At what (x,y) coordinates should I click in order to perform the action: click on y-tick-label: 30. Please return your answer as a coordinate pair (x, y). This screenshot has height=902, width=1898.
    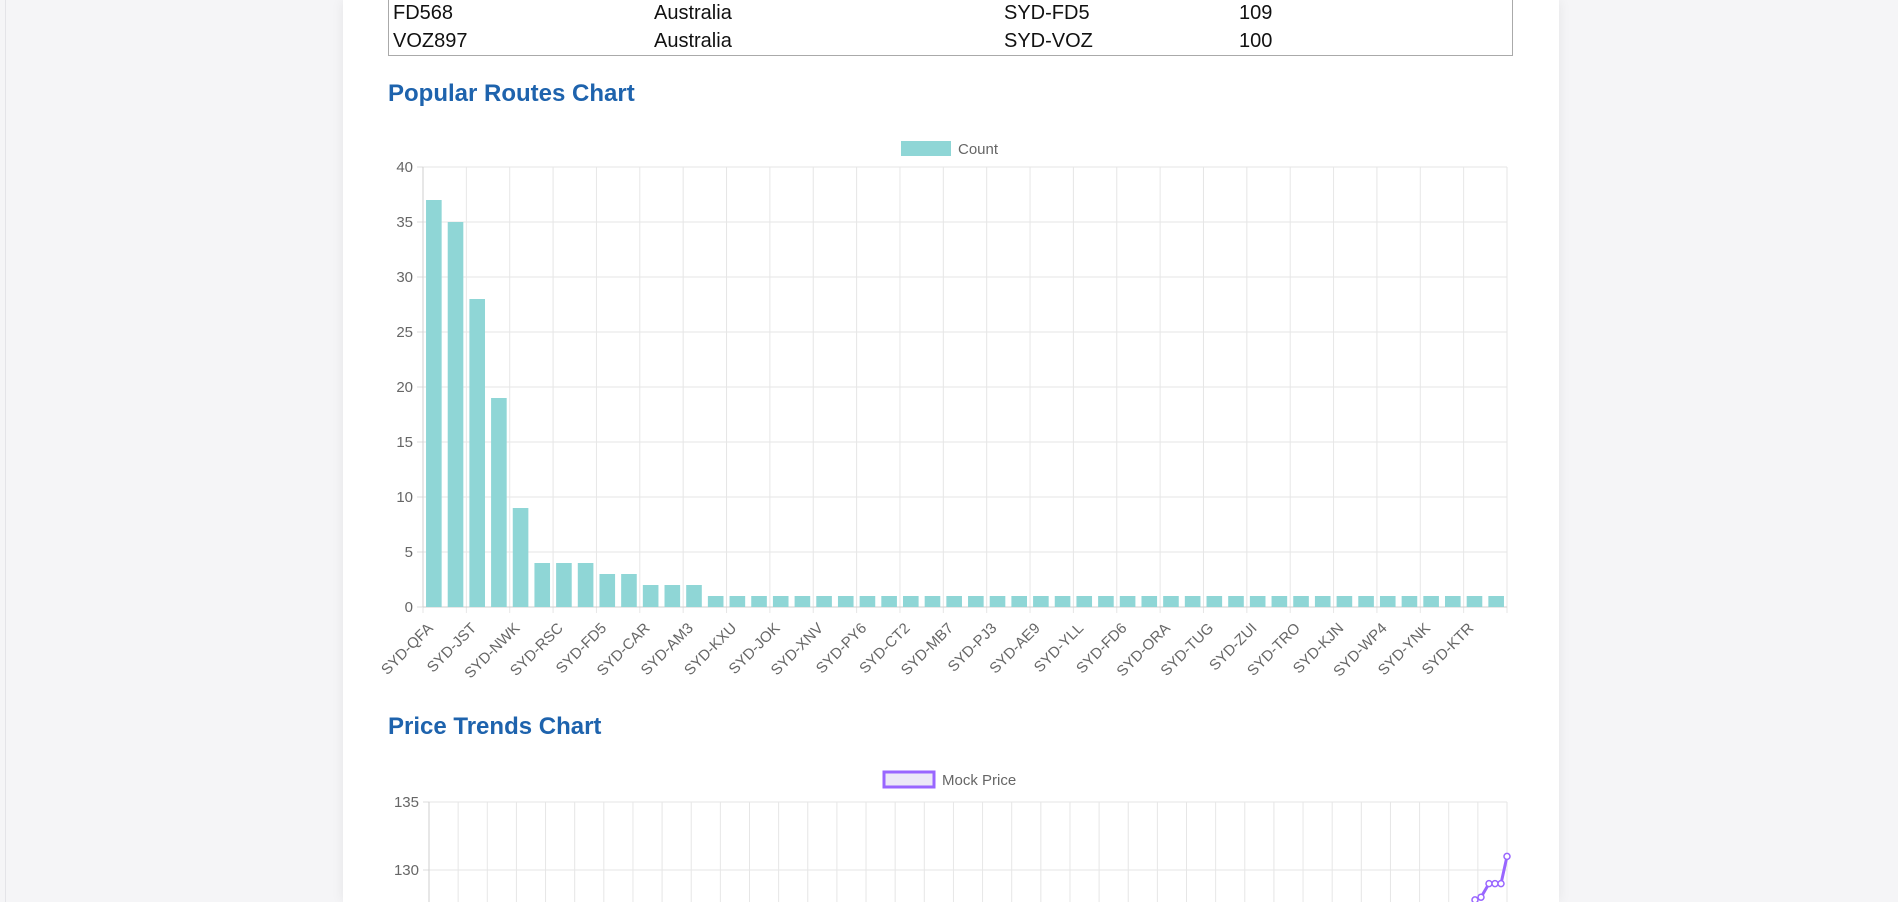
    Looking at the image, I should click on (404, 277).